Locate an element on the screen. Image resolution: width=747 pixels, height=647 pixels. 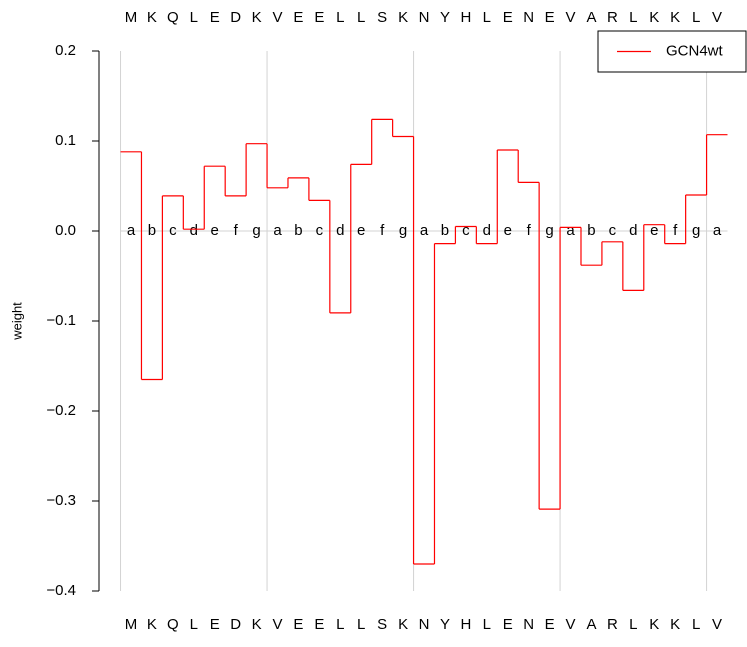
y-tick-label: −0.3 is located at coordinates (61, 500).